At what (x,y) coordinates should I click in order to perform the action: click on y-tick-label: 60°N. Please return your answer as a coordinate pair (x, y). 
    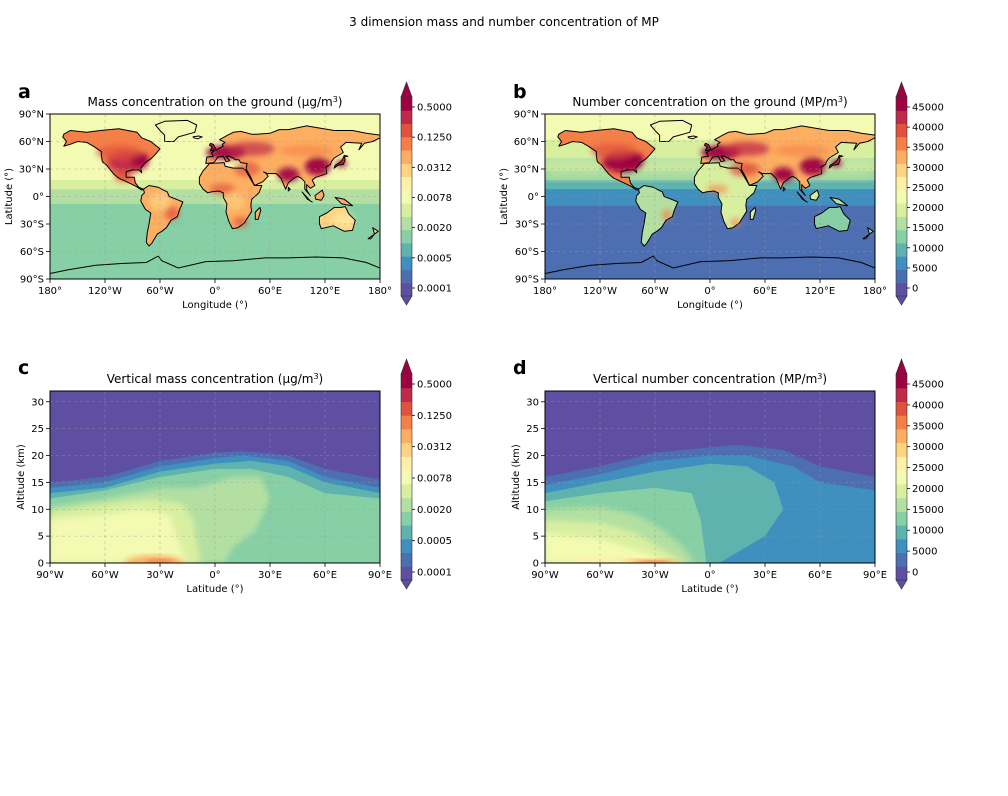
    Looking at the image, I should click on (31, 142).